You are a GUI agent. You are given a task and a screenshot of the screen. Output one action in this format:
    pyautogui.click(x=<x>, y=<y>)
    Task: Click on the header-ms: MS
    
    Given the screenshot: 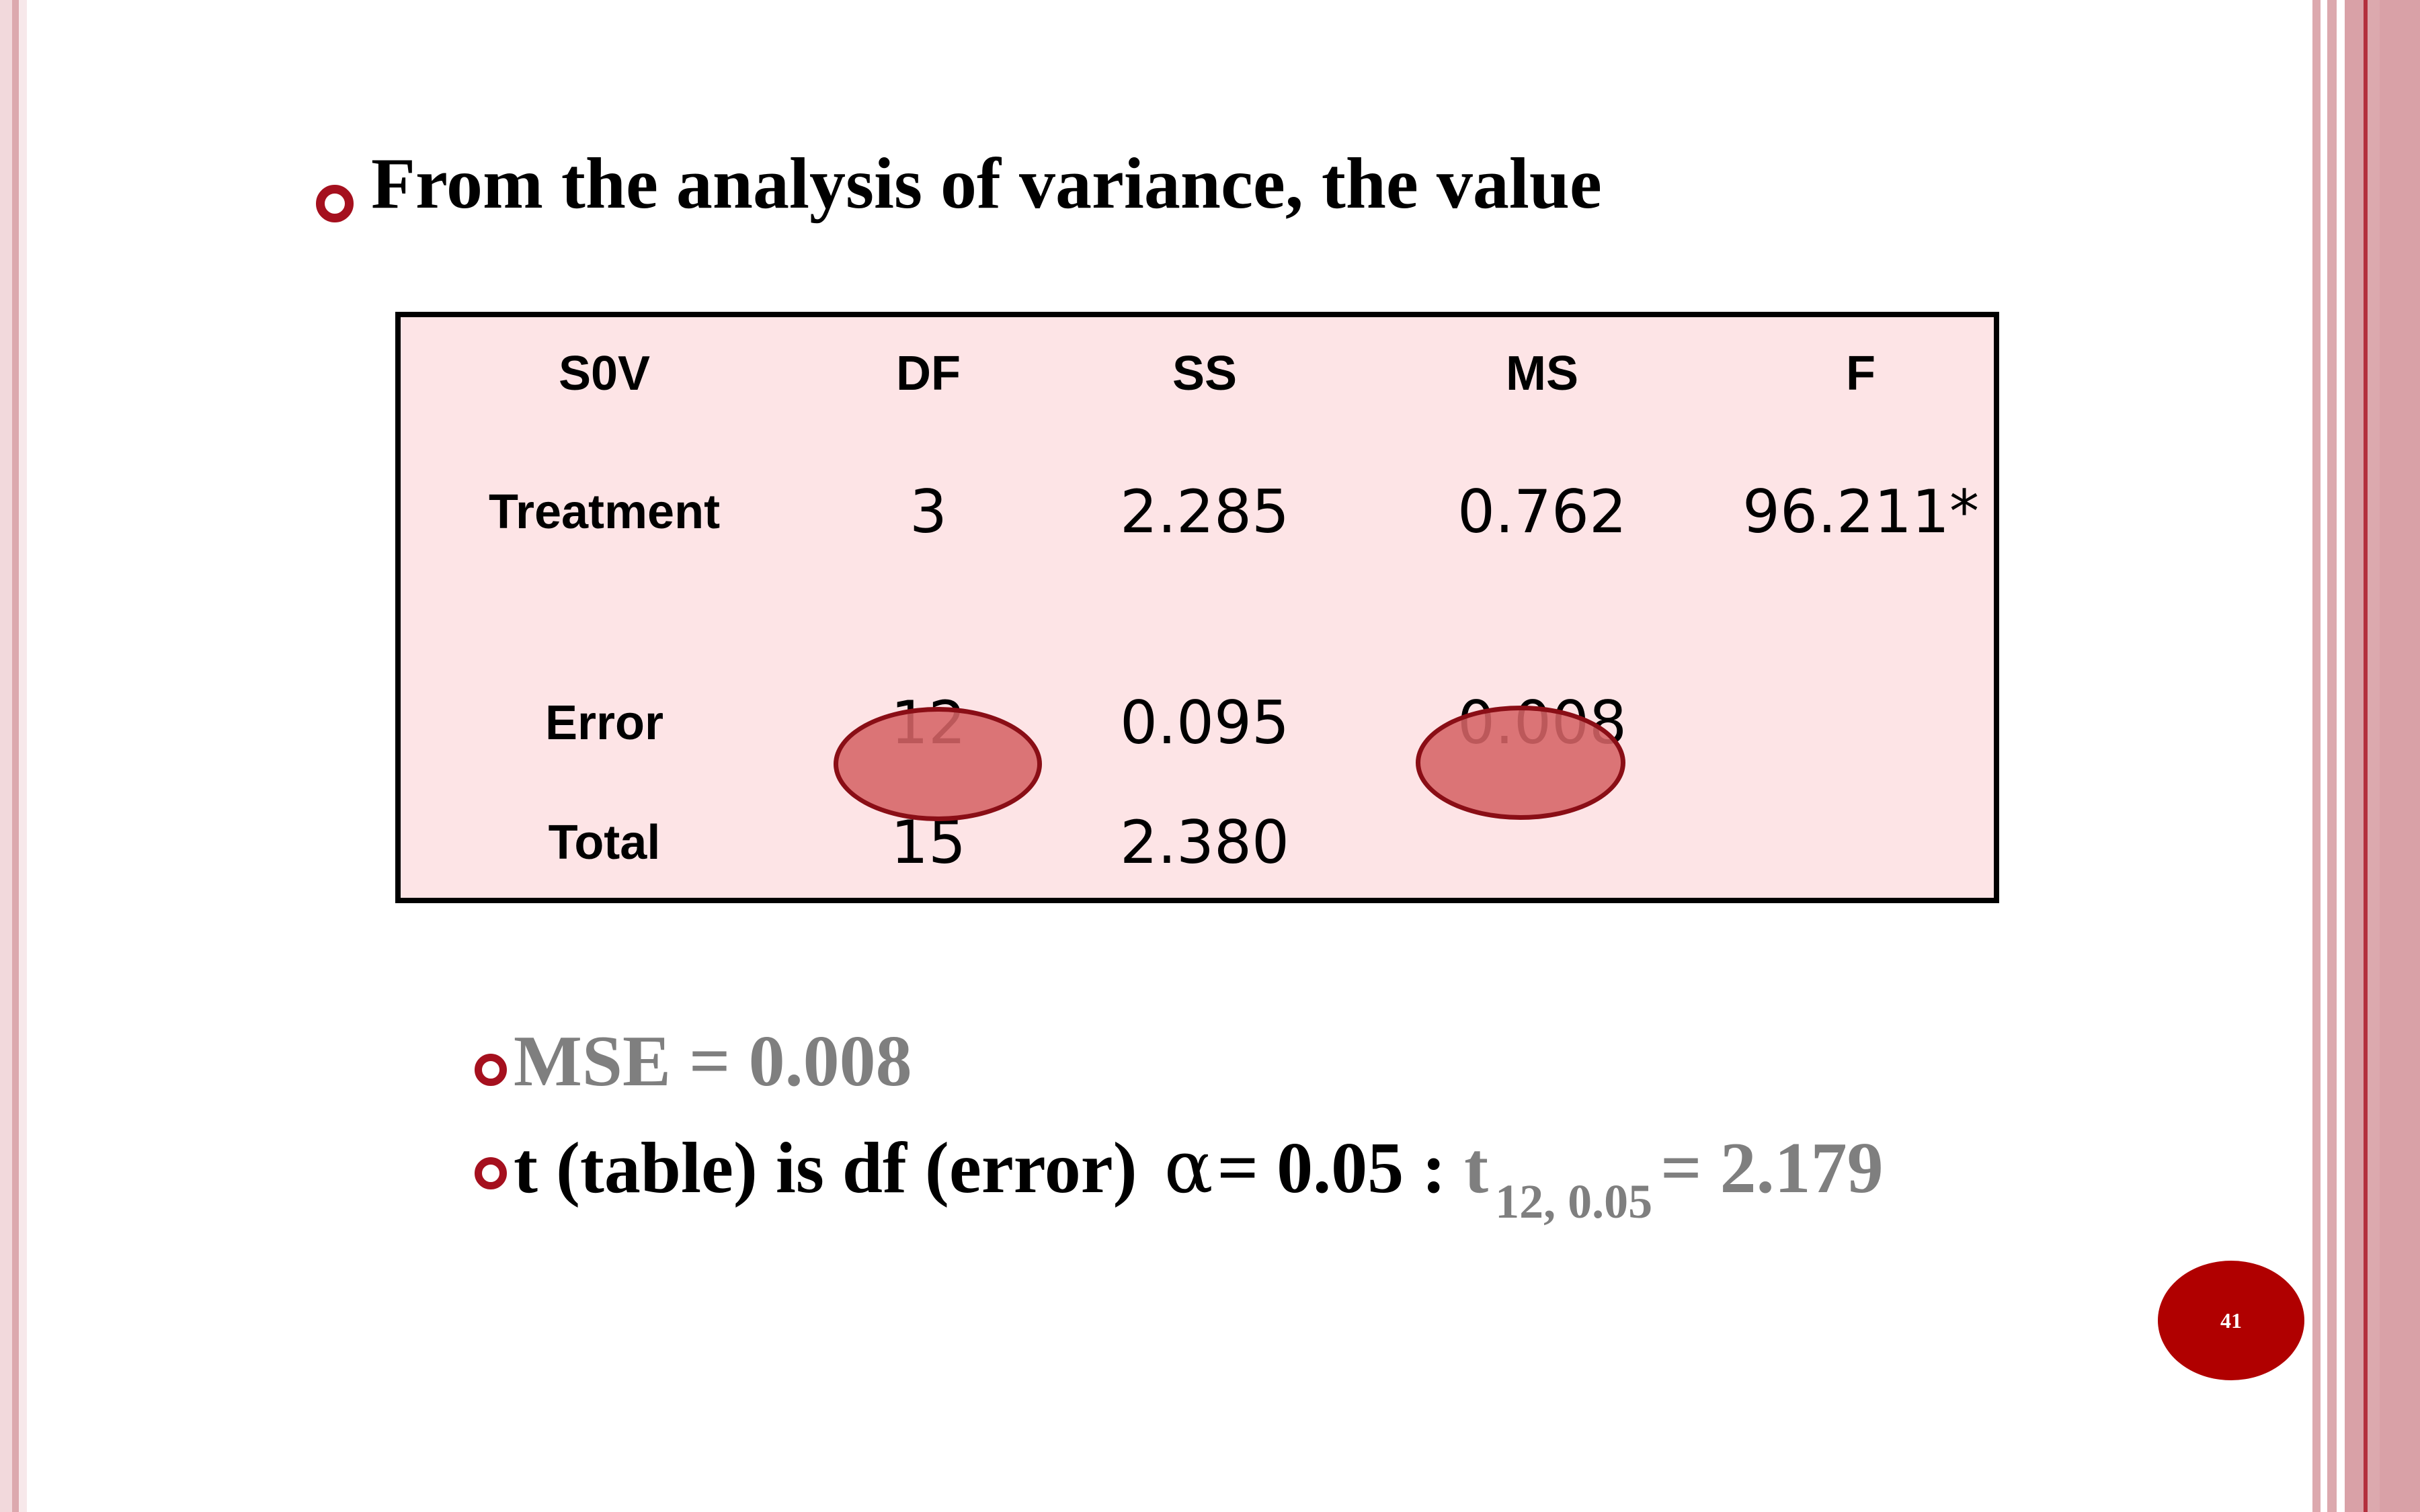 What is the action you would take?
    pyautogui.click(x=1542, y=374)
    